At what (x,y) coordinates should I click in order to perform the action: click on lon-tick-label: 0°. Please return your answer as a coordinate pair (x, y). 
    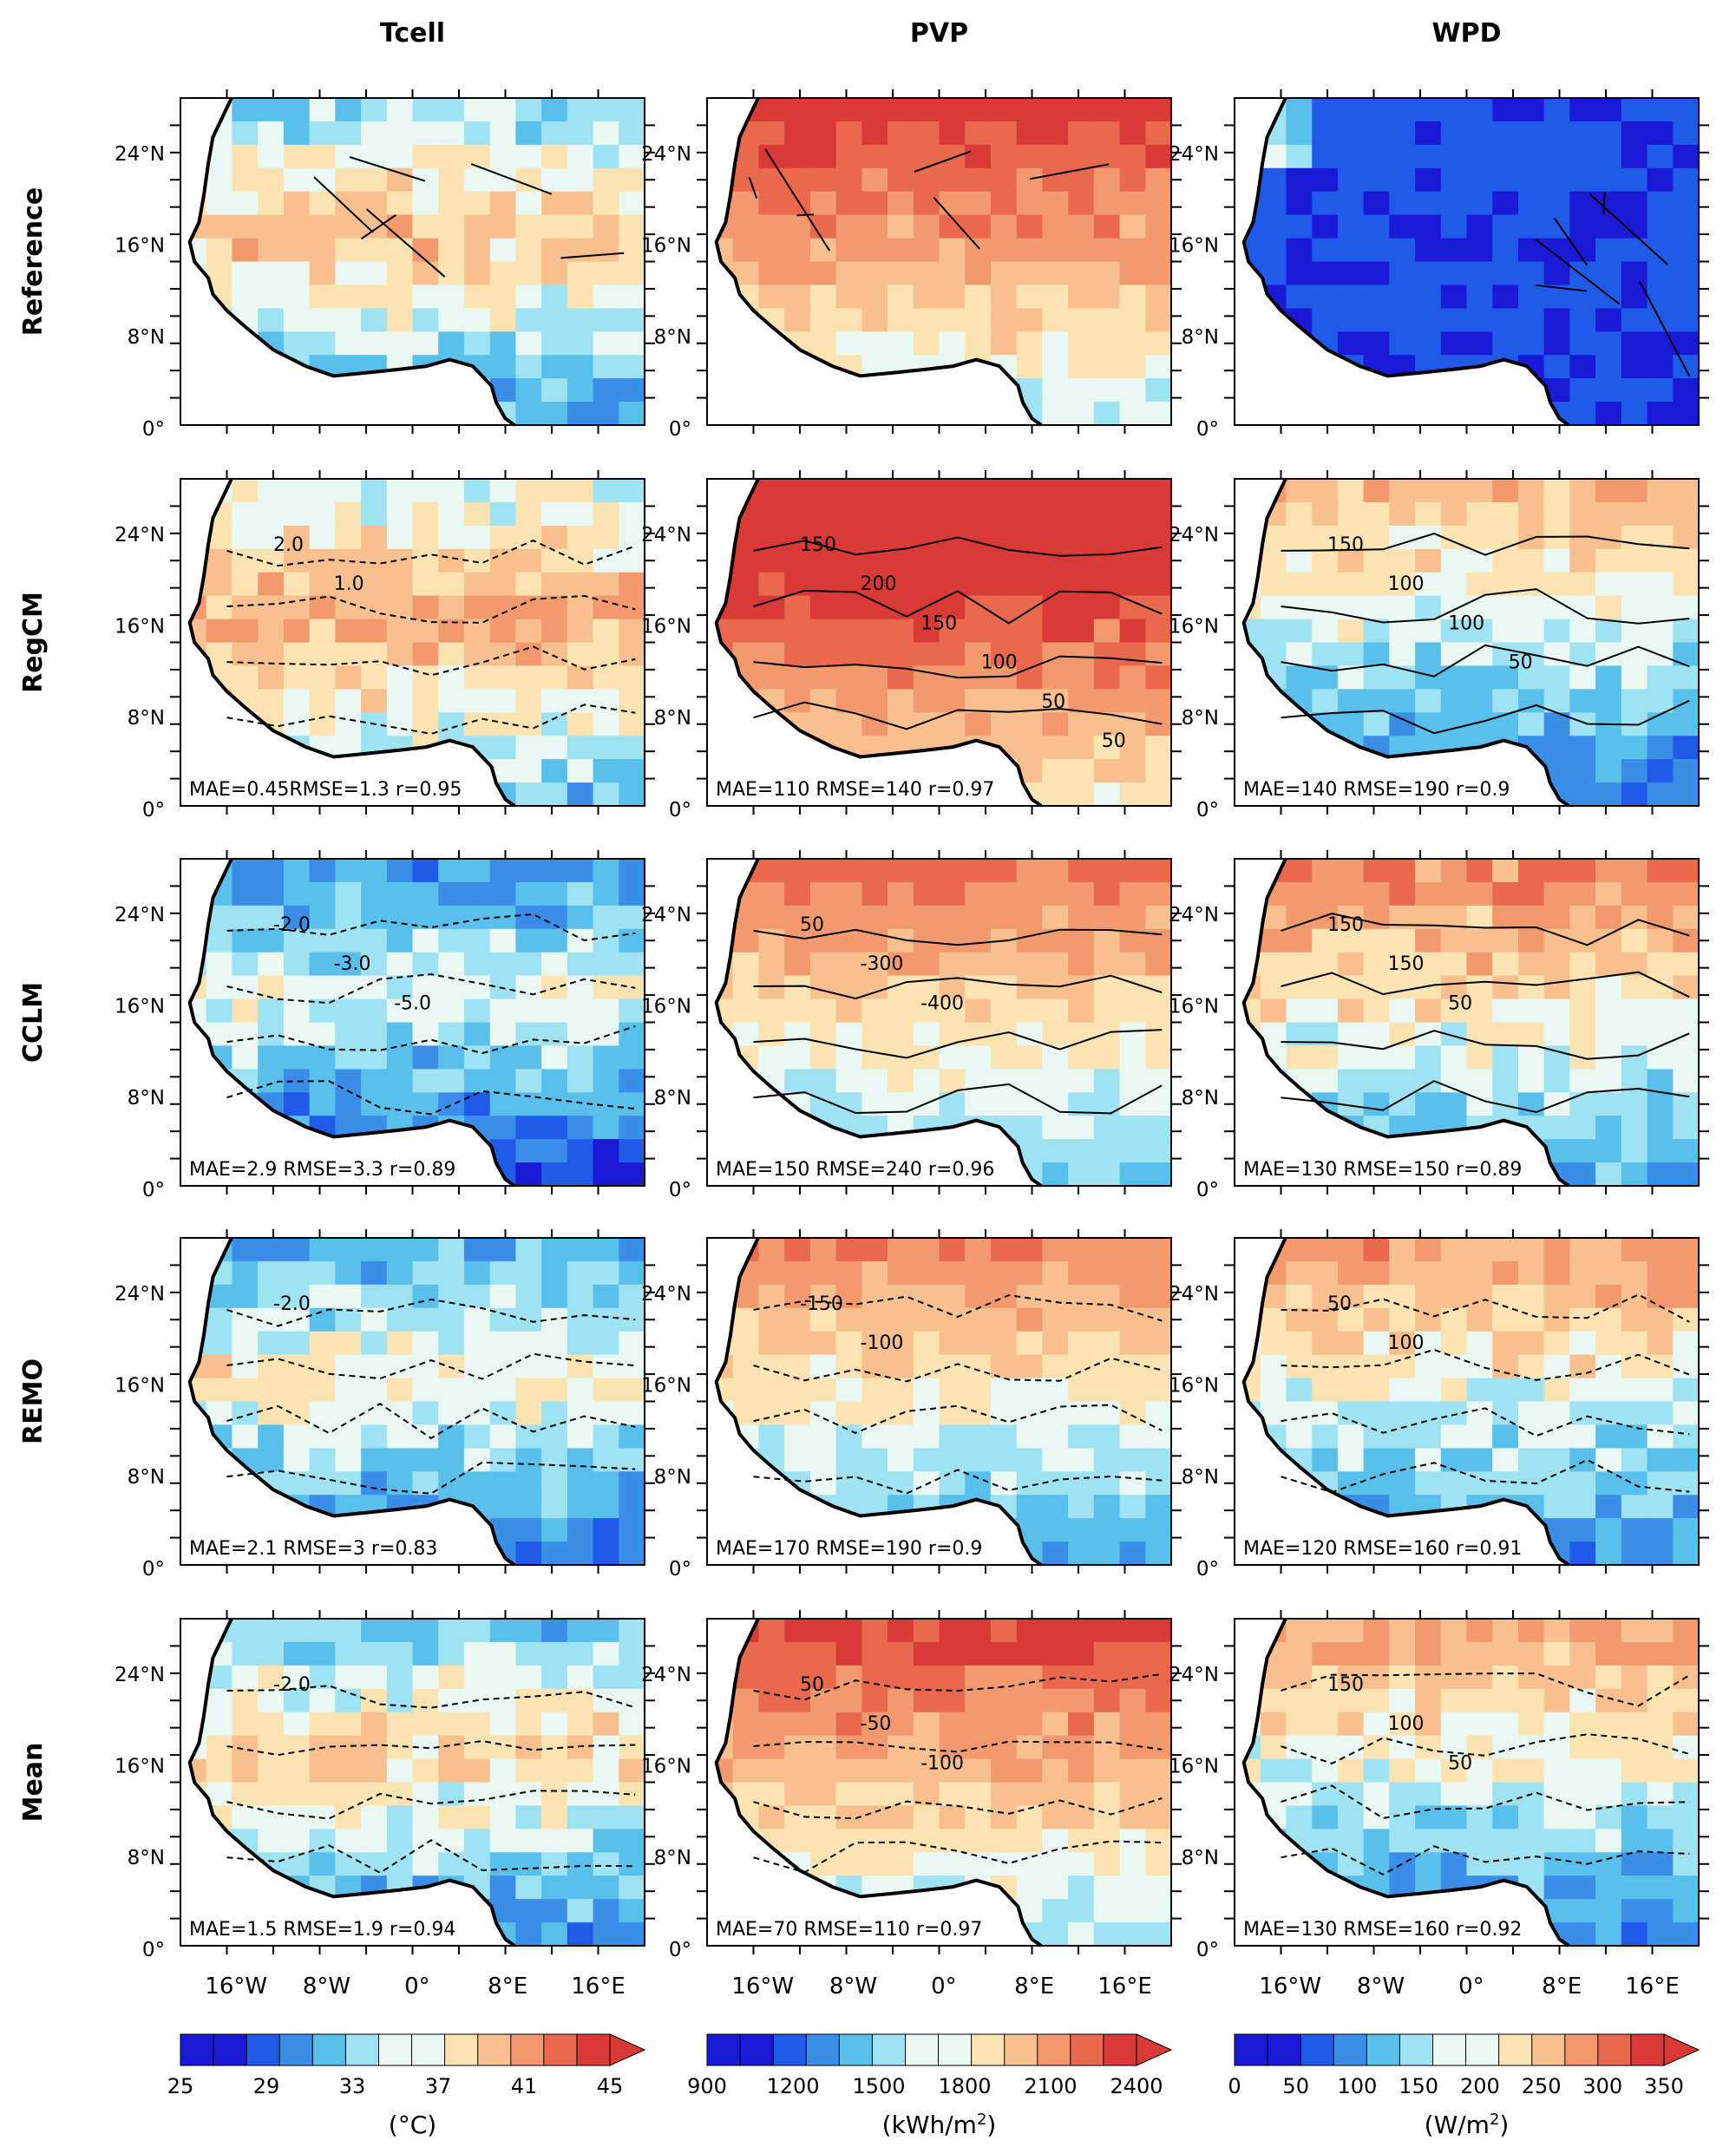
    Looking at the image, I should click on (1471, 1987).